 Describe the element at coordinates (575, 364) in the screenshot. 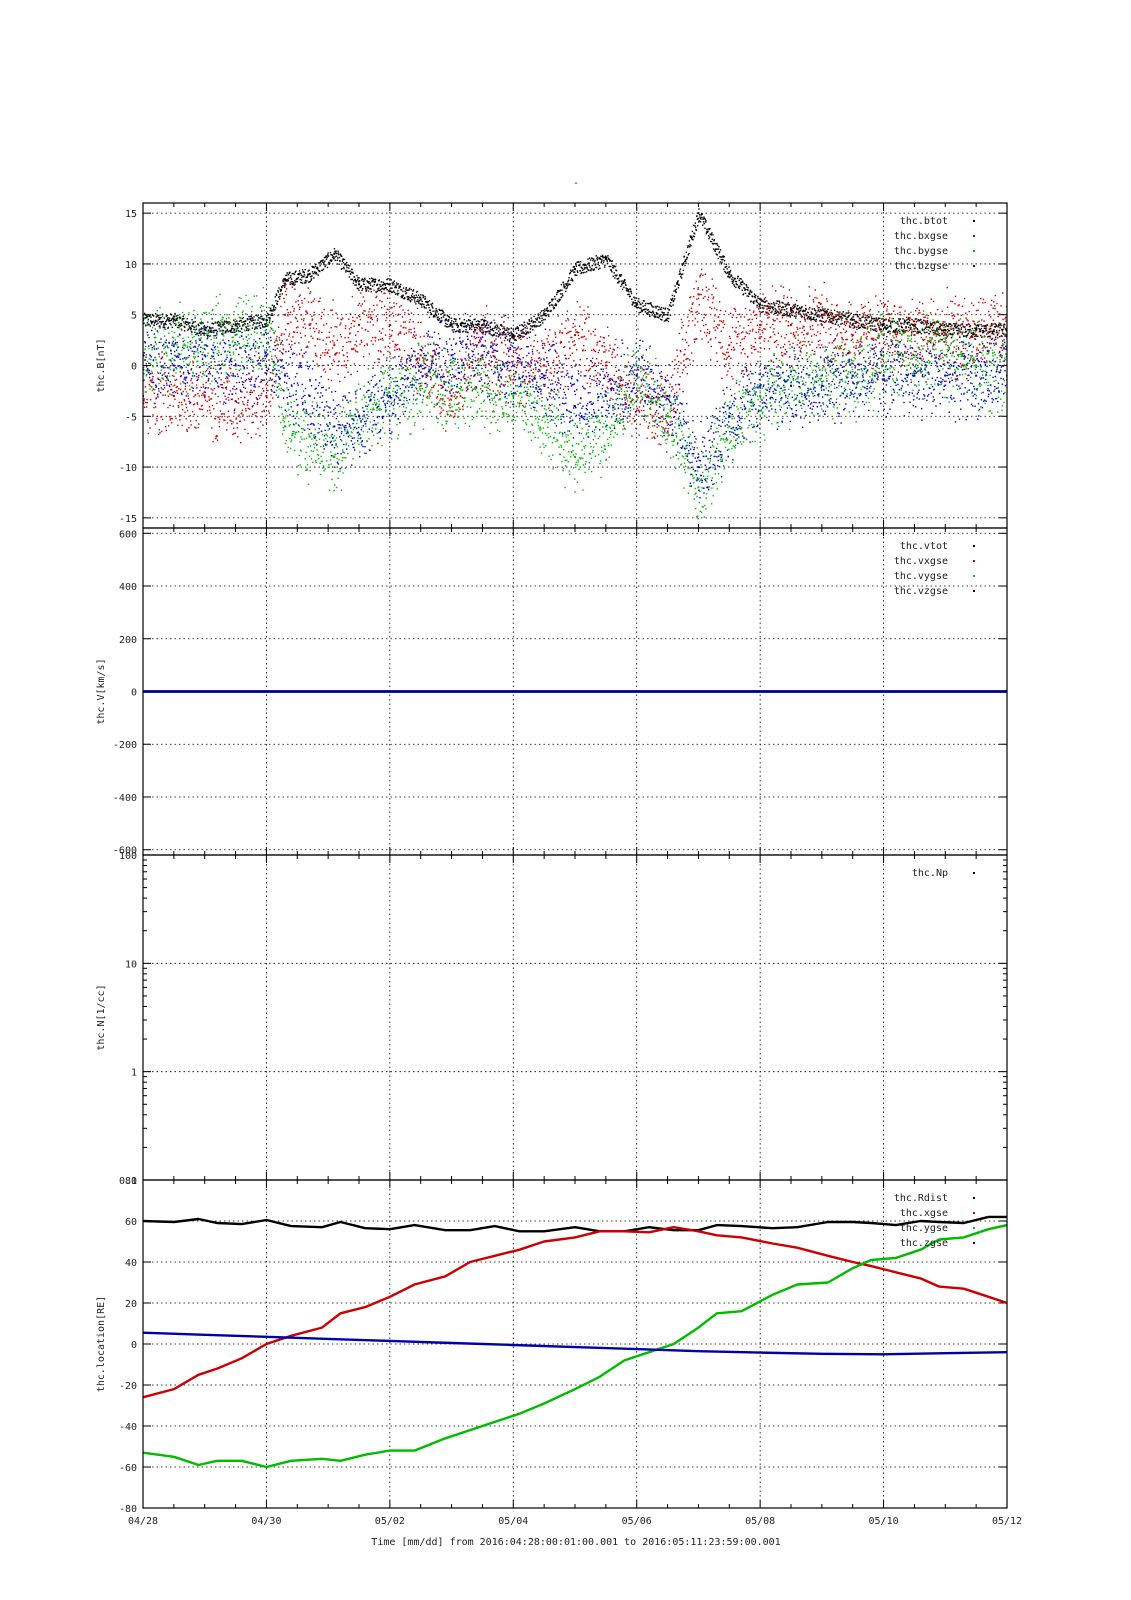

I see `plot-area` at that location.